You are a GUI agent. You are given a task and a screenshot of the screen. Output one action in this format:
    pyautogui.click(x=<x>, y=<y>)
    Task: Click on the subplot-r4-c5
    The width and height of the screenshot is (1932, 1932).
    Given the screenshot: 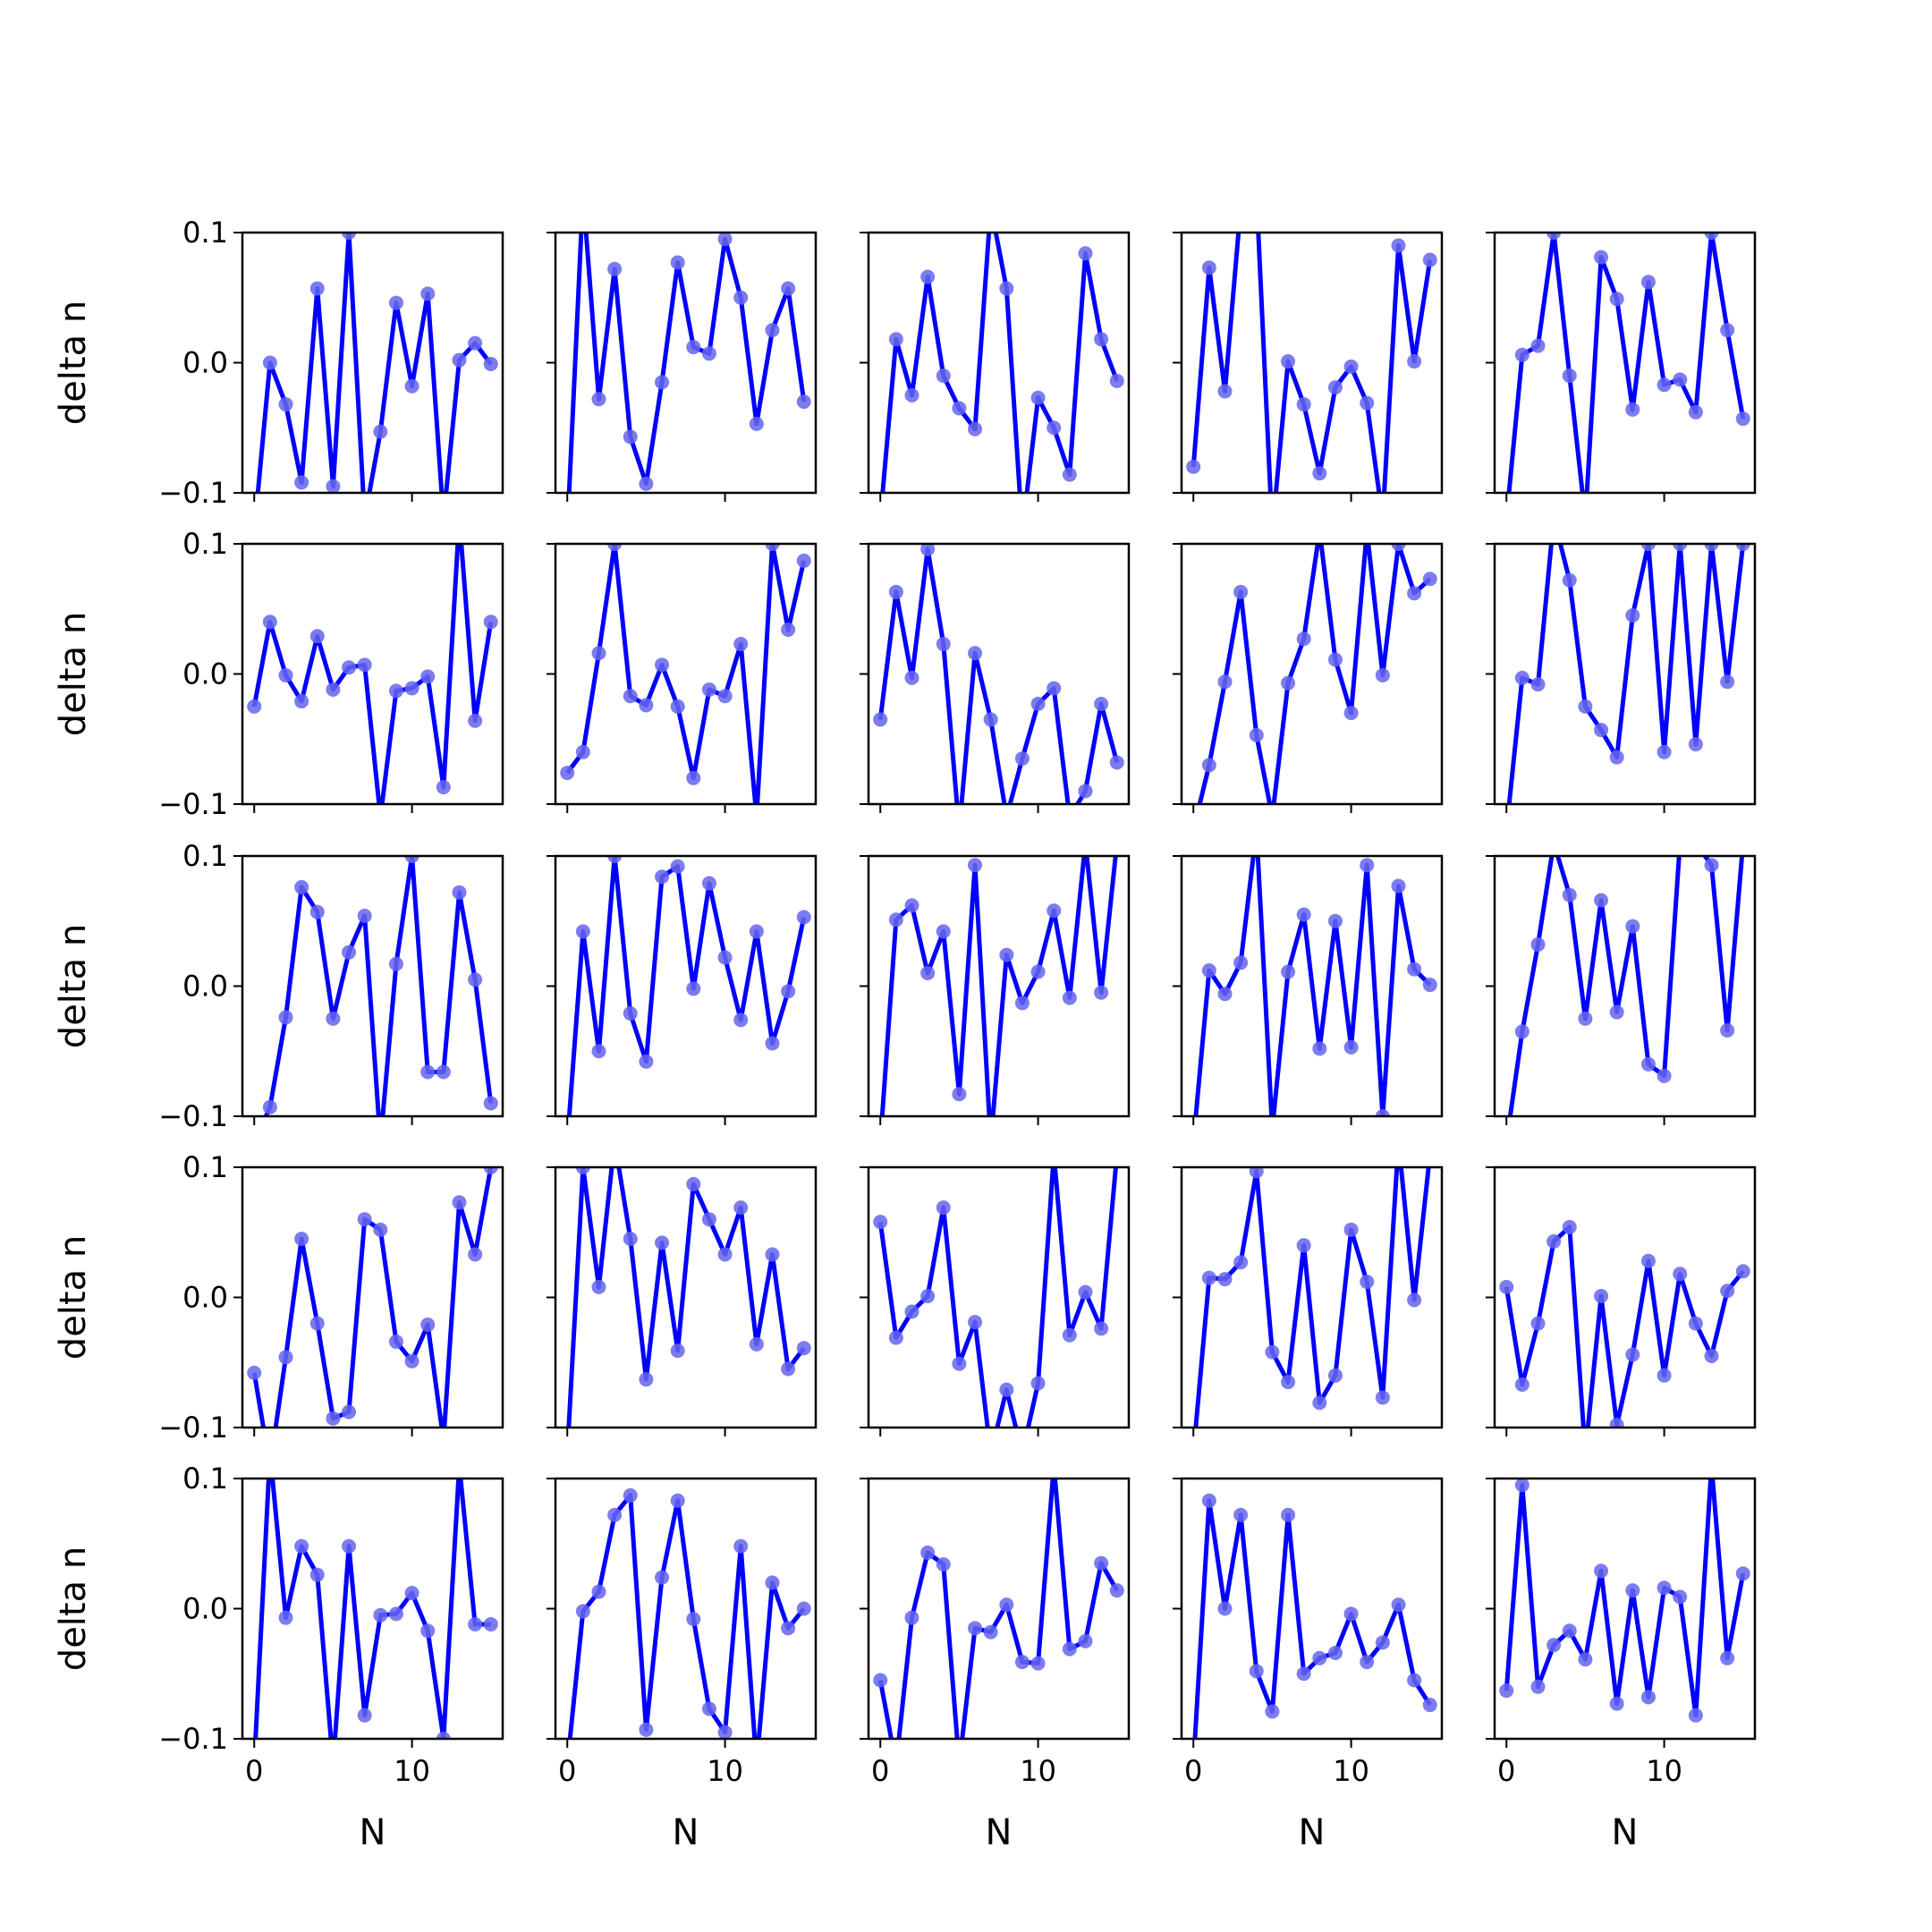 What is the action you would take?
    pyautogui.click(x=1621, y=1300)
    